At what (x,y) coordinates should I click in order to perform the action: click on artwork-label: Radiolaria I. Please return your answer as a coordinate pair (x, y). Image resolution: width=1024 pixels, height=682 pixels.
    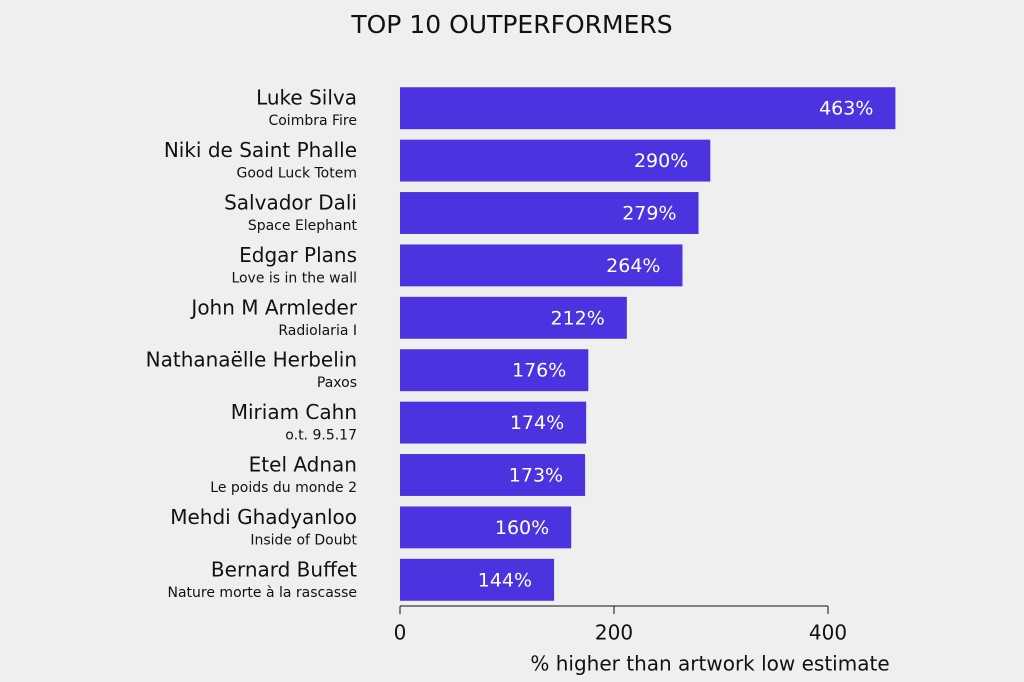
    Looking at the image, I should click on (317, 331).